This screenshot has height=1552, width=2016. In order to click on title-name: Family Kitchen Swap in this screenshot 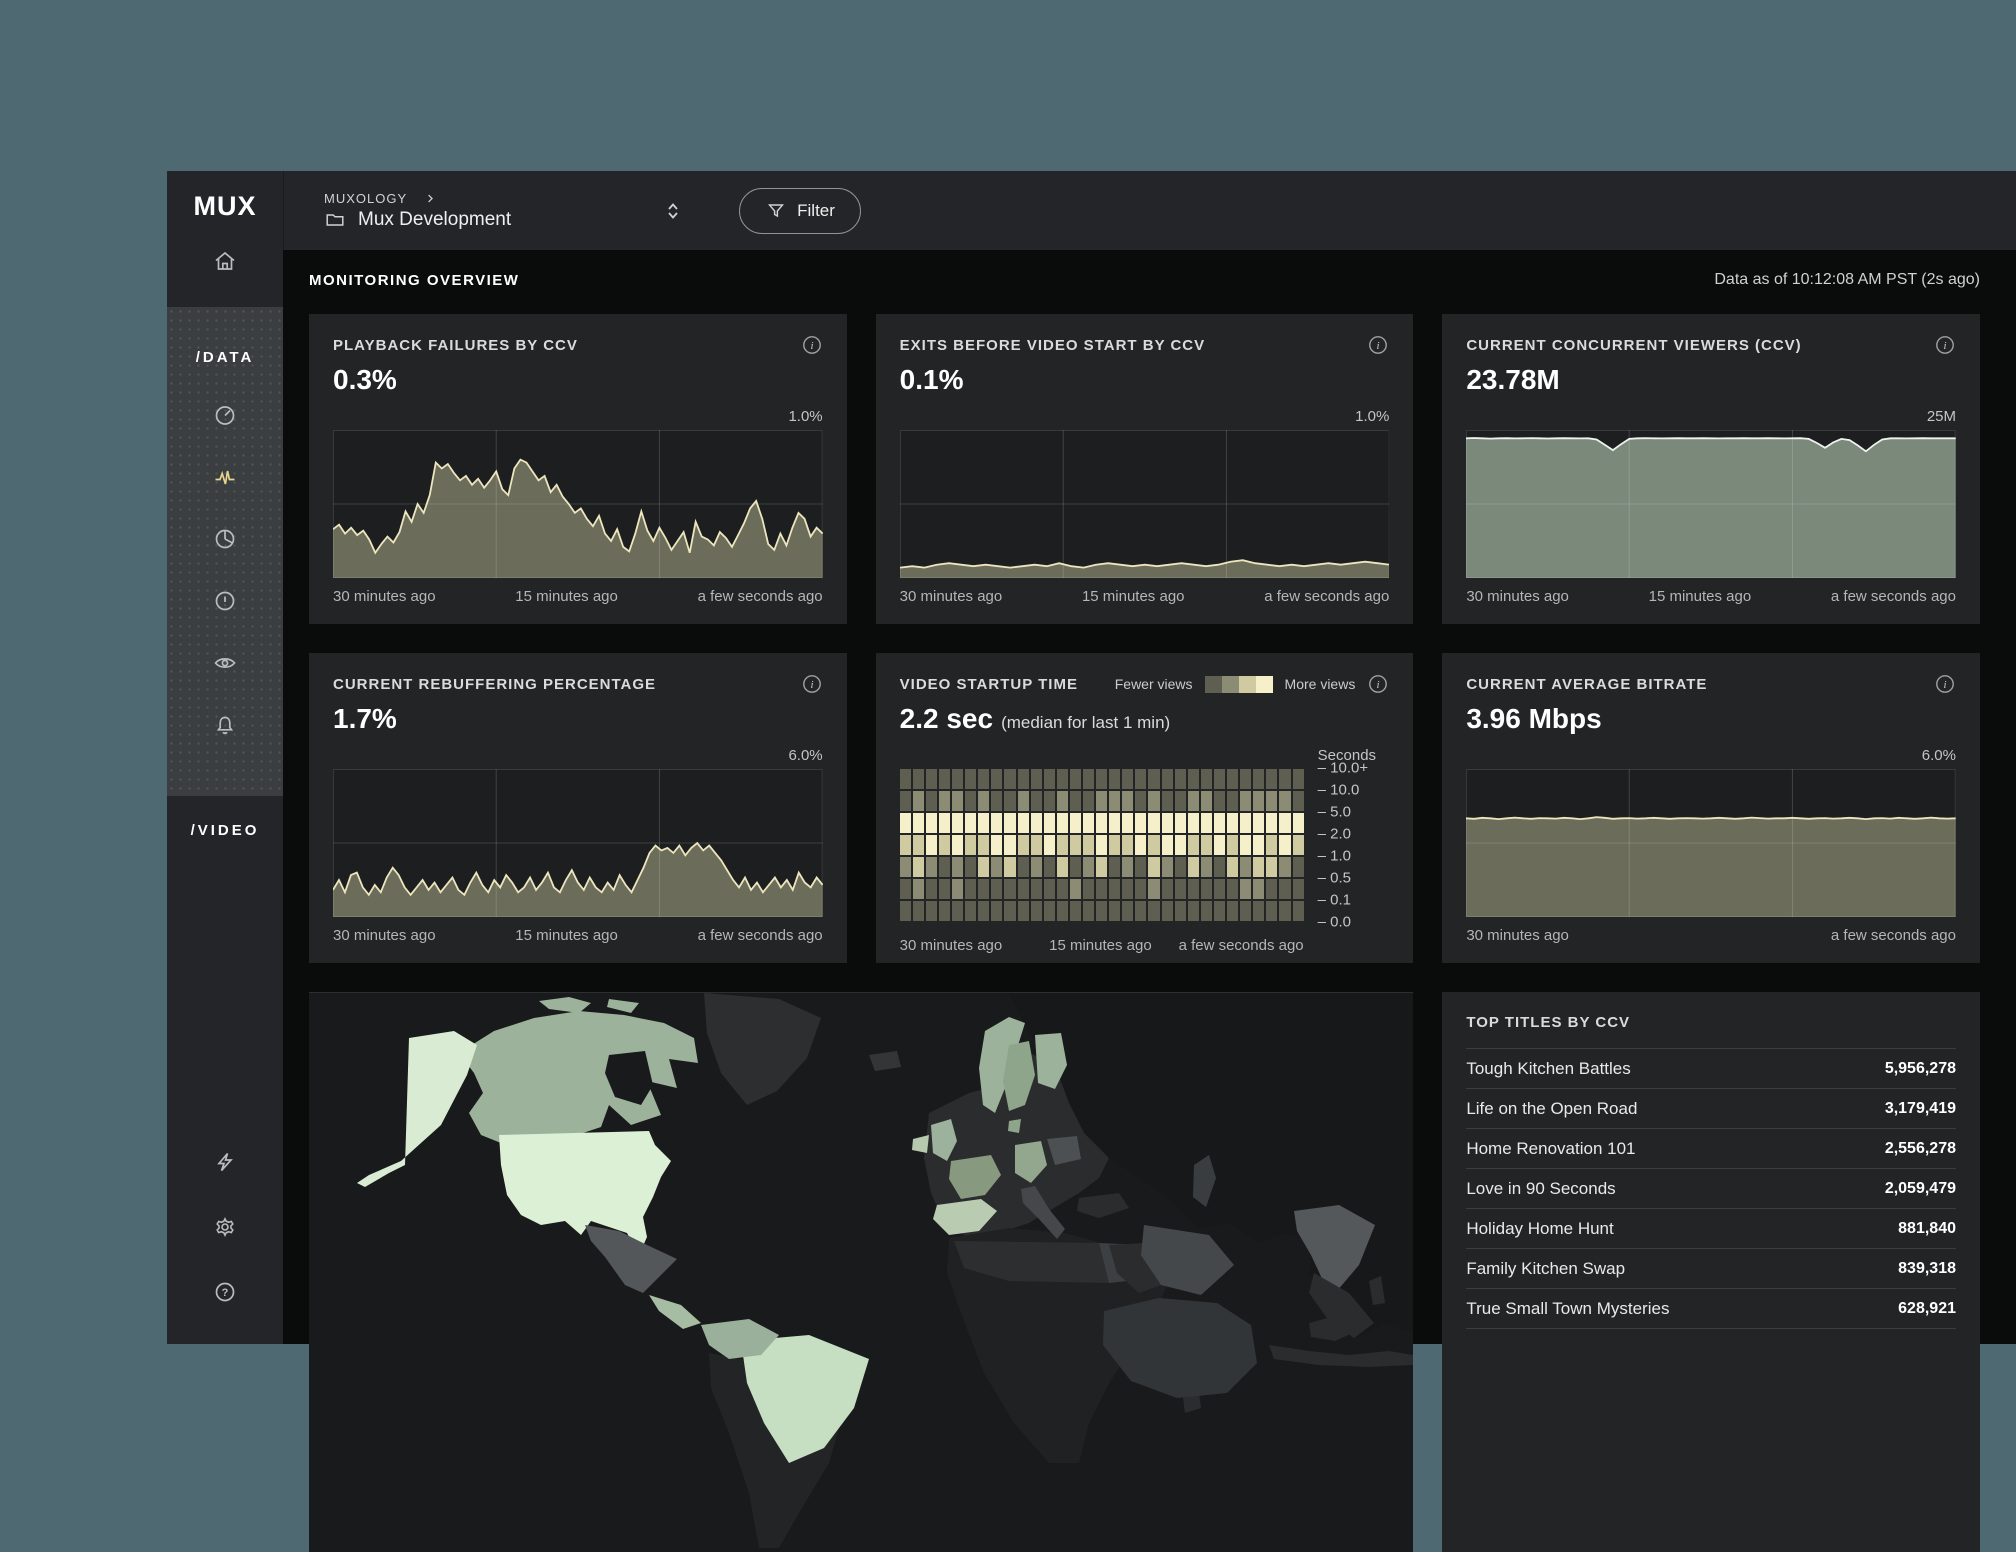, I will do `click(1546, 1268)`.